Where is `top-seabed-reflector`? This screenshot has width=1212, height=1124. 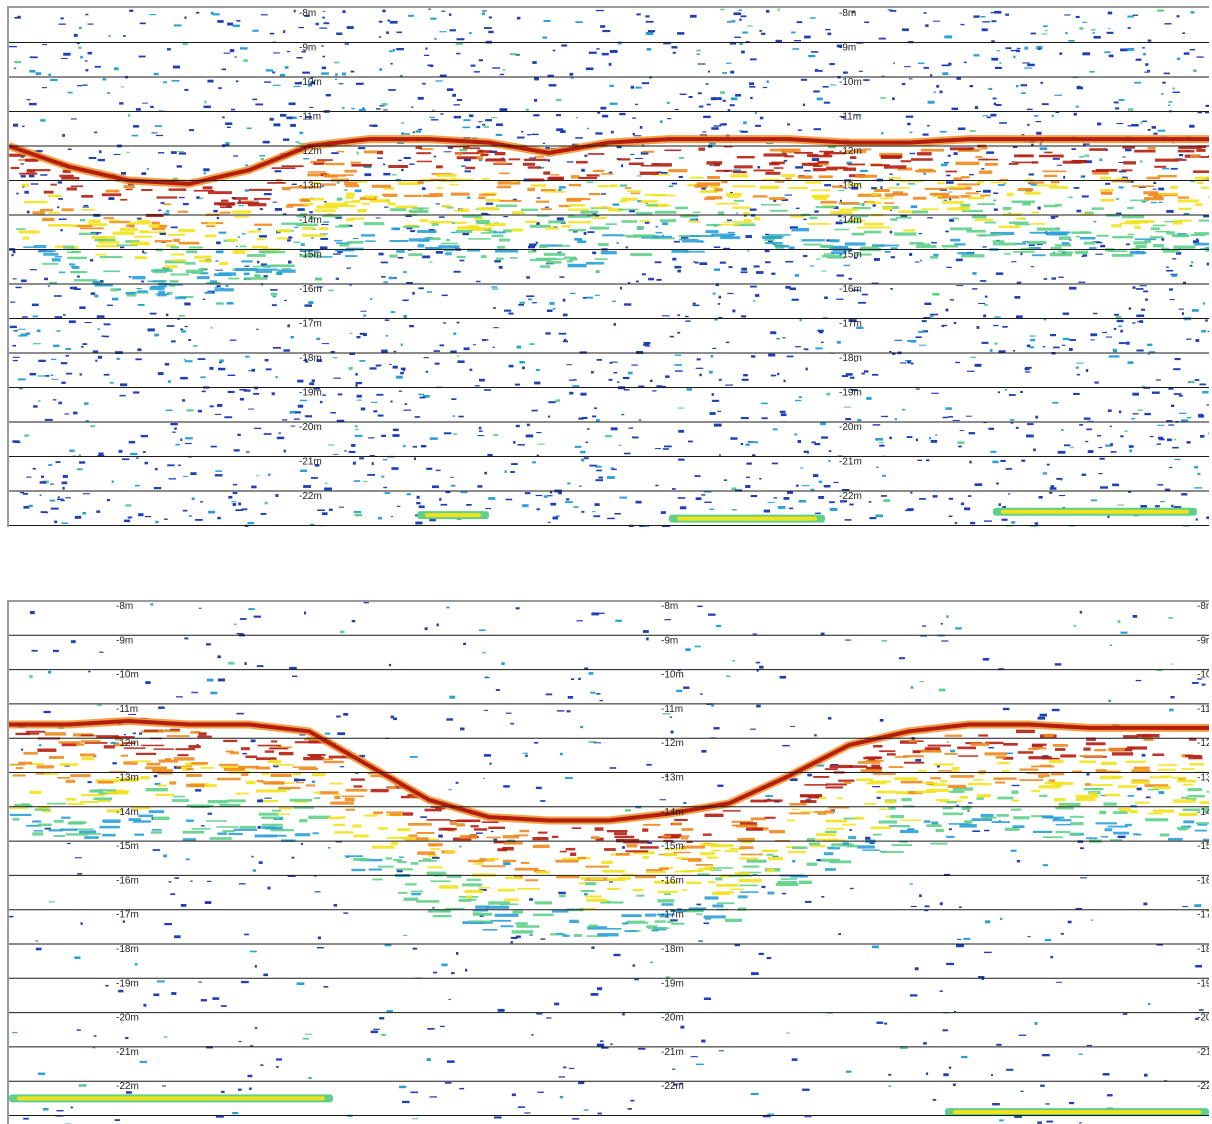 top-seabed-reflector is located at coordinates (609, 161).